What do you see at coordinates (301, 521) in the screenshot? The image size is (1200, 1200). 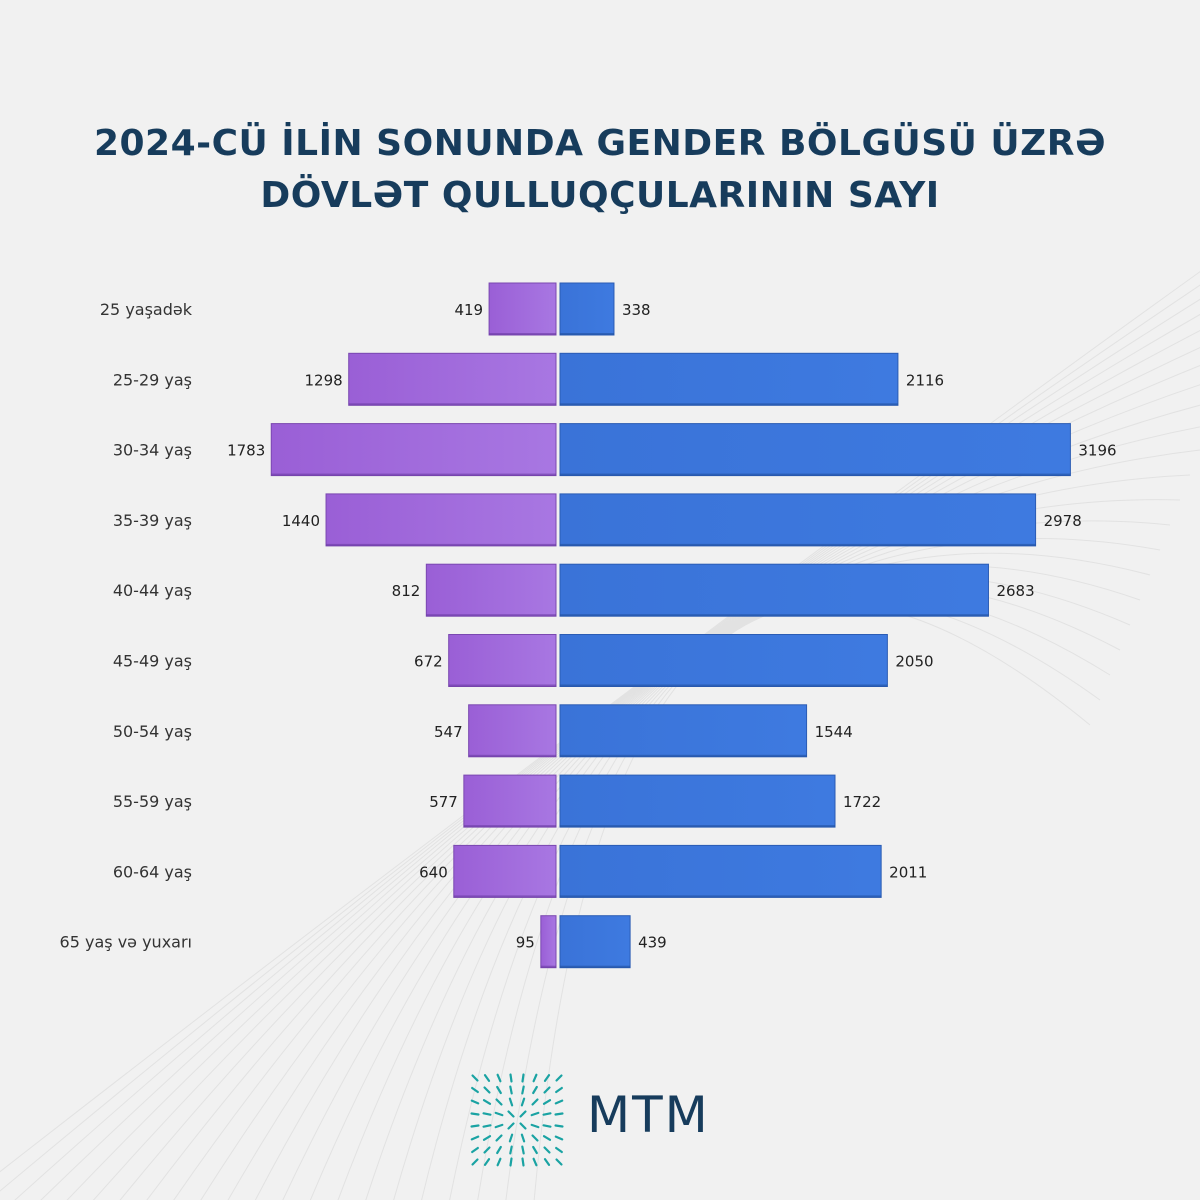 I see `value-label-female: 1440` at bounding box center [301, 521].